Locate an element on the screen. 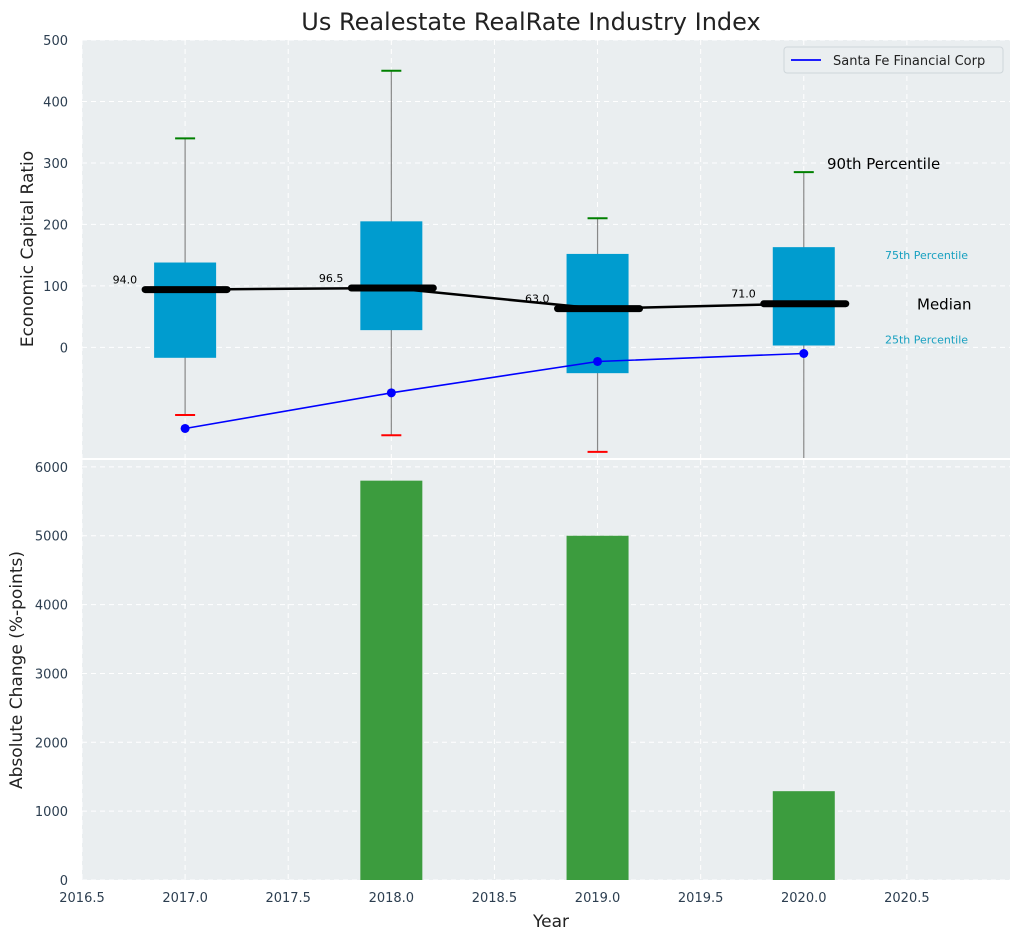  bottom-y-tick-label: 1000 is located at coordinates (51, 812).